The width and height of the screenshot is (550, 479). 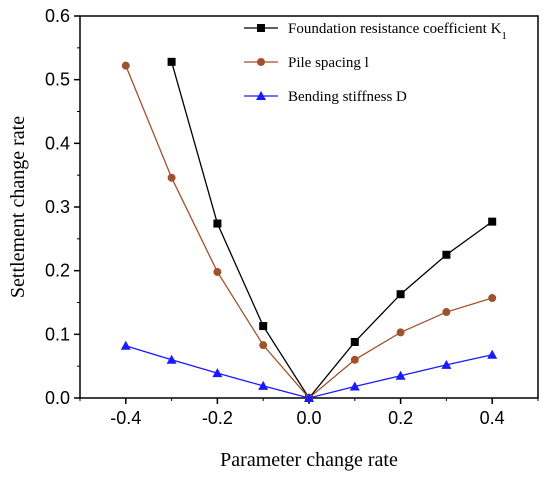 I want to click on legend-label: Bending stiffness D, so click(x=347, y=97).